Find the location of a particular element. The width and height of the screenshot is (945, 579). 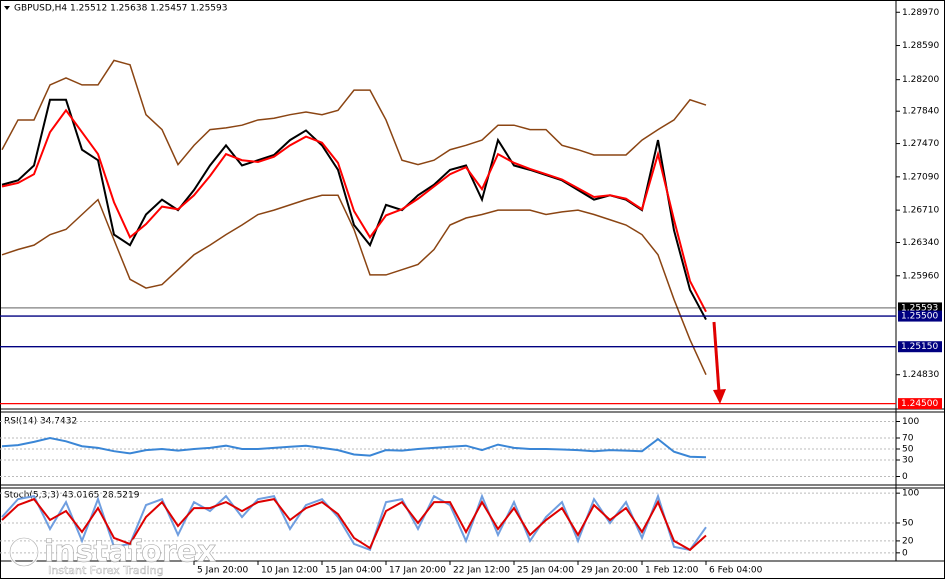

y-tick-label: 1.25960 is located at coordinates (920, 276).